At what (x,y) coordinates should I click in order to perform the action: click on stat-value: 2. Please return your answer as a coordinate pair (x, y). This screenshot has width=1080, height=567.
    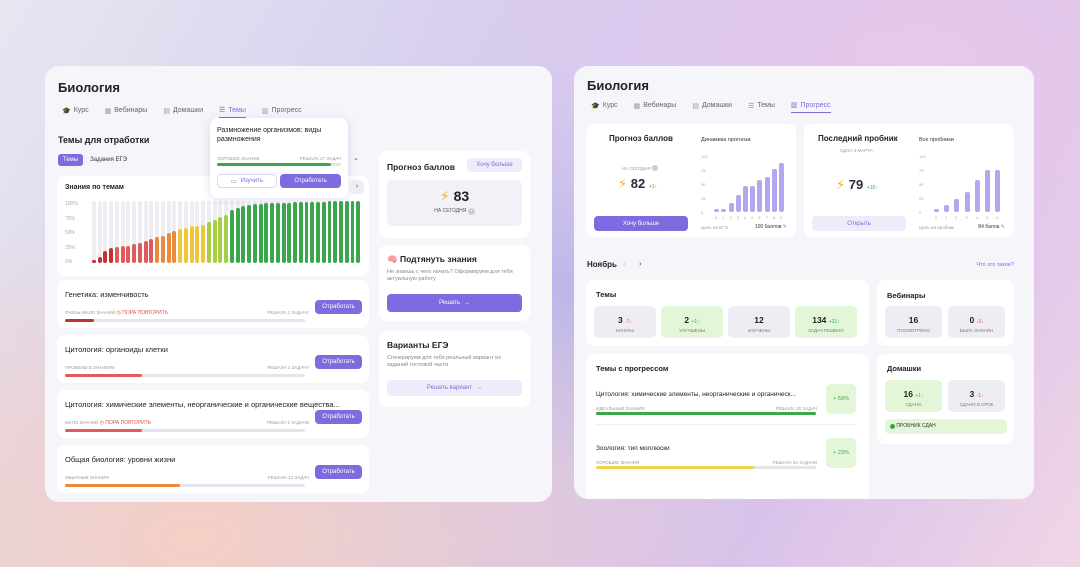
    Looking at the image, I should click on (687, 320).